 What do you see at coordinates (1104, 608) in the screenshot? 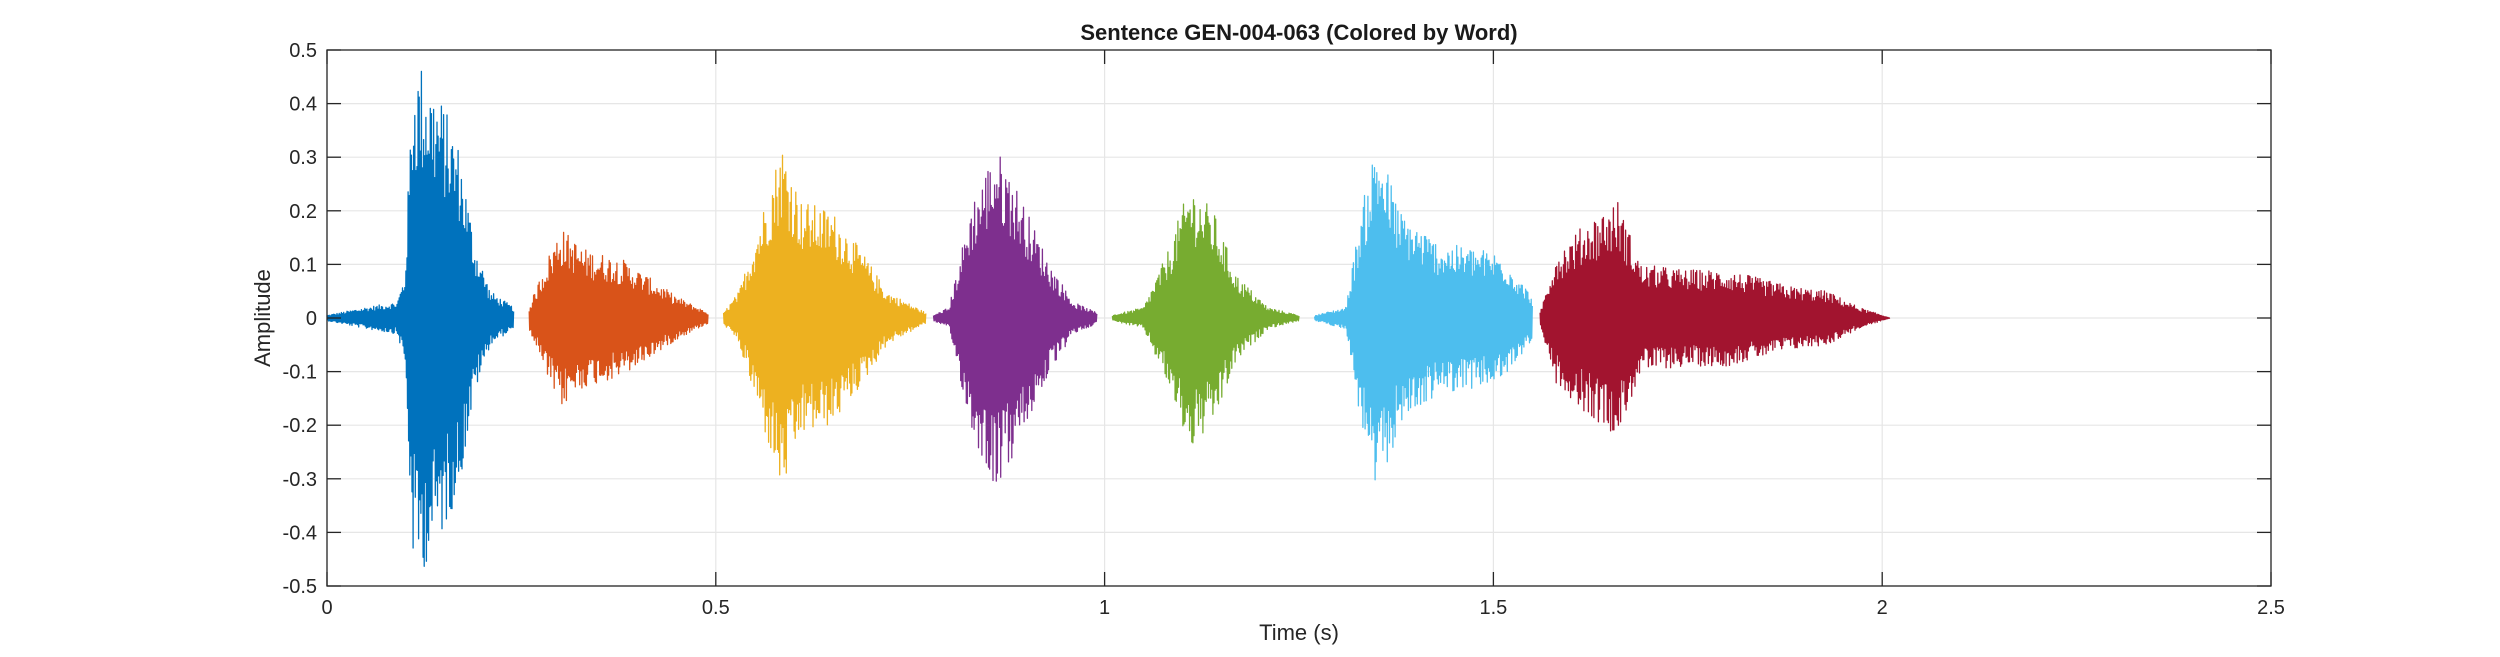
I see `x-tick-label: 1` at bounding box center [1104, 608].